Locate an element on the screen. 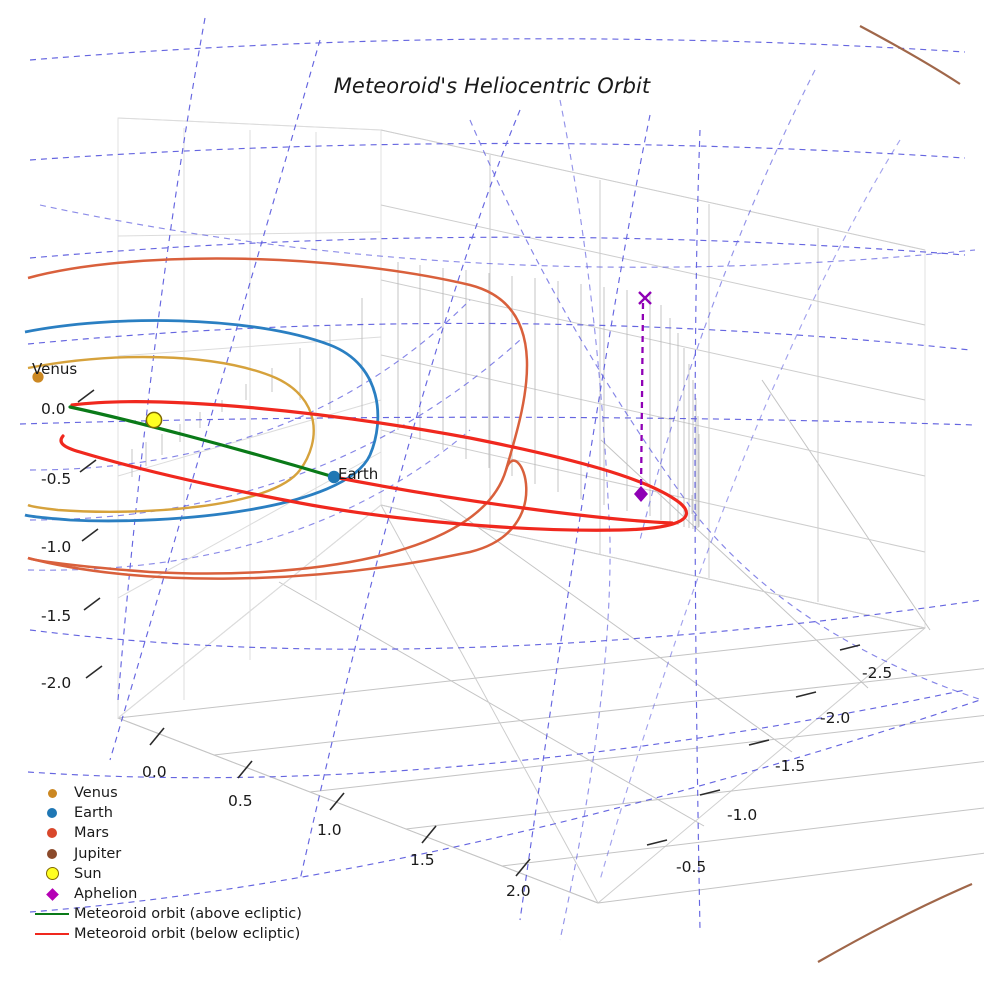 The image size is (984, 984). meteoroid-orbit-below-ecliptic-tail is located at coordinates (503, 500).